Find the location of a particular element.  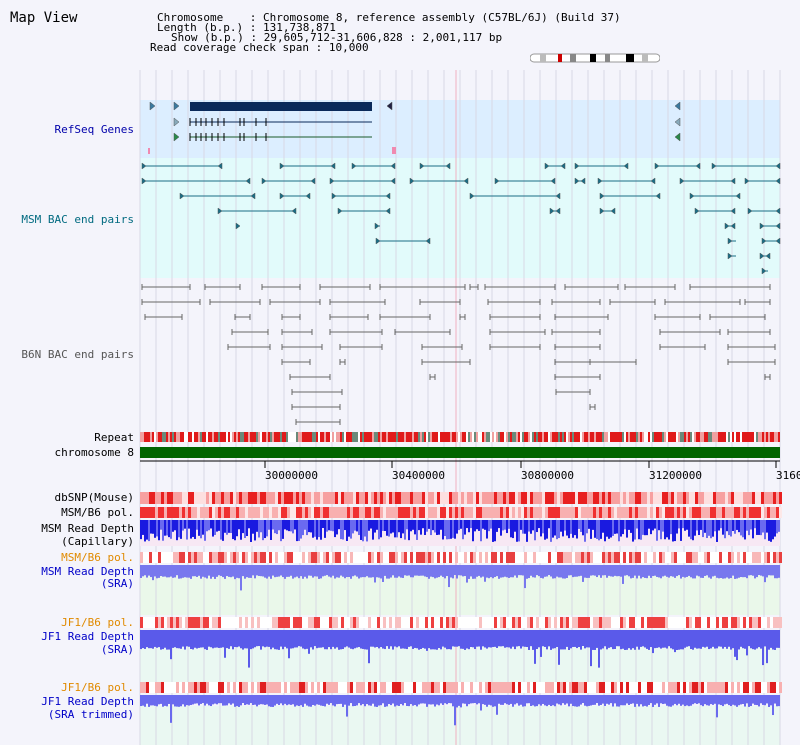

jf1-b6-pol-label-2: JF1/B6 pol. is located at coordinates (97, 687).